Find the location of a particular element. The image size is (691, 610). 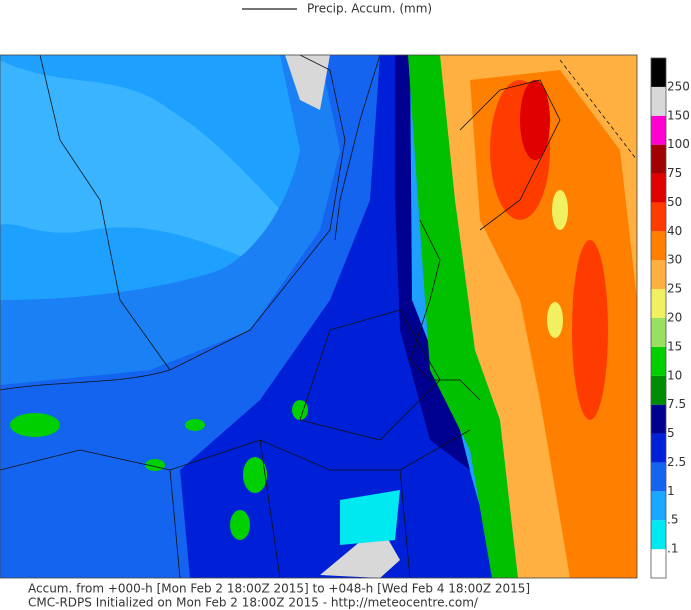

colorbar-label: 1 is located at coordinates (671, 491).